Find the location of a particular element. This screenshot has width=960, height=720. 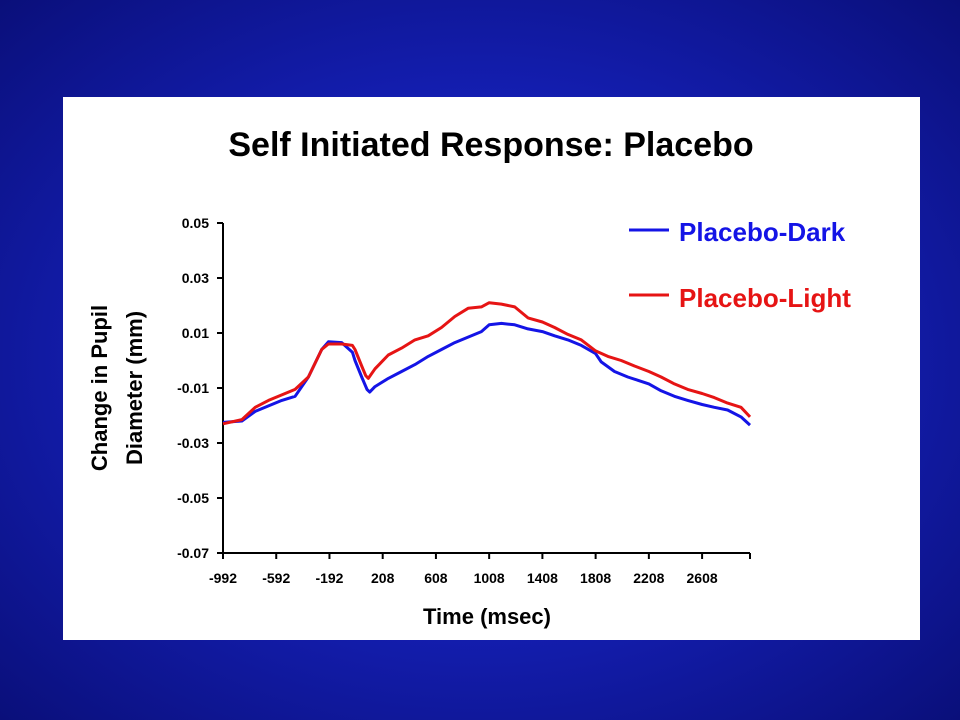

y-tick-label: 0.01 is located at coordinates (195, 333).